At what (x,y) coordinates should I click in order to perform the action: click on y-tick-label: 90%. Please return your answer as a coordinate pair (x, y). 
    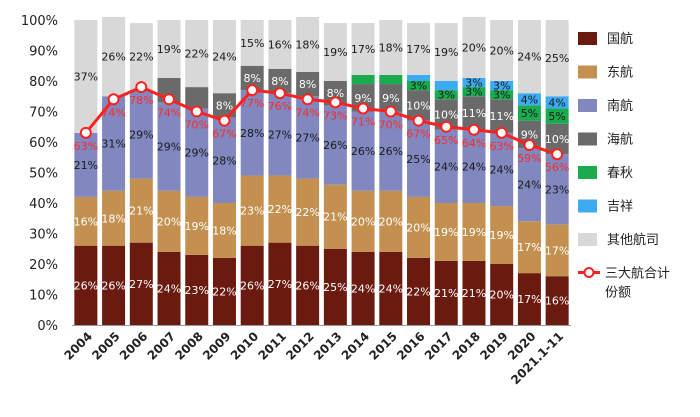
    Looking at the image, I should click on (43, 52).